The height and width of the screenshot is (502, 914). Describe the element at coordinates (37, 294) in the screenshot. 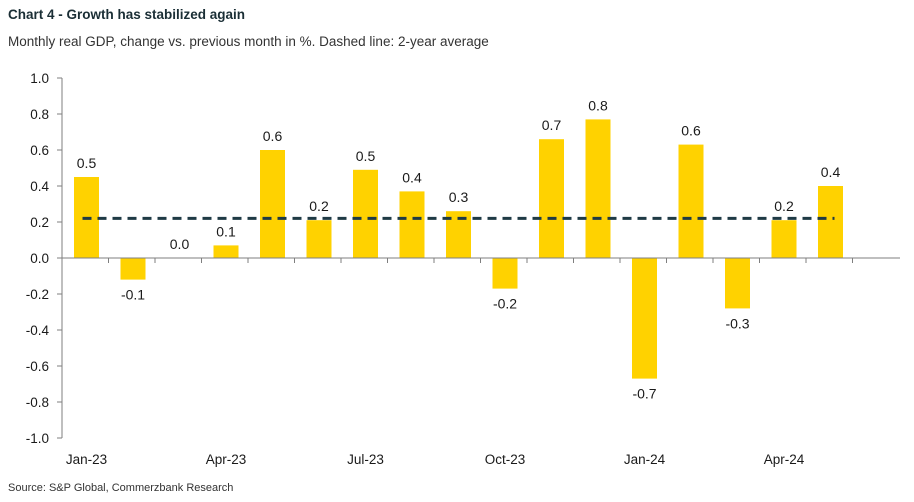

I see `y-tick-label: -0.2` at that location.